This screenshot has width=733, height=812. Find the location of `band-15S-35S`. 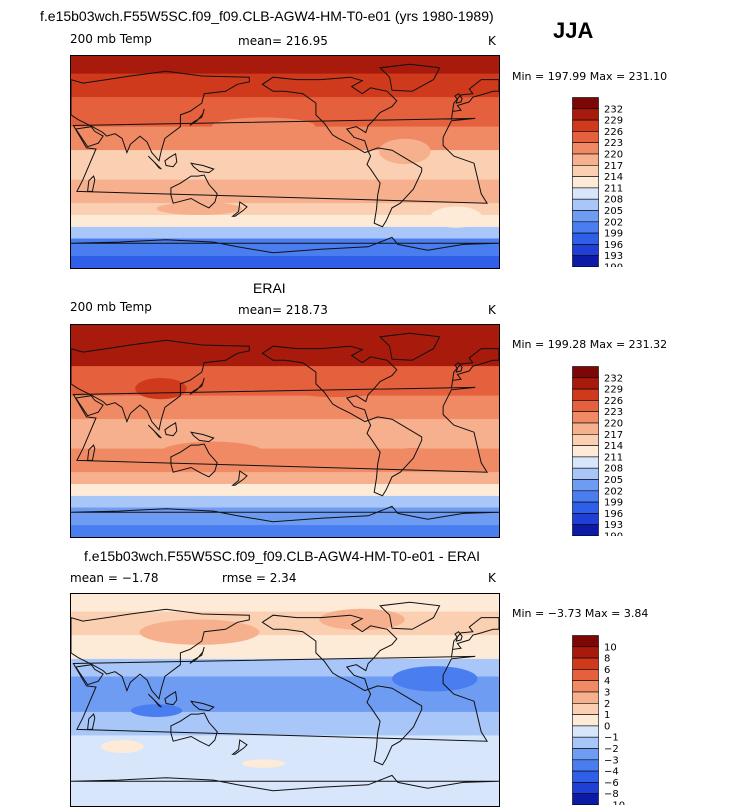

band-15S-35S is located at coordinates (285, 460).